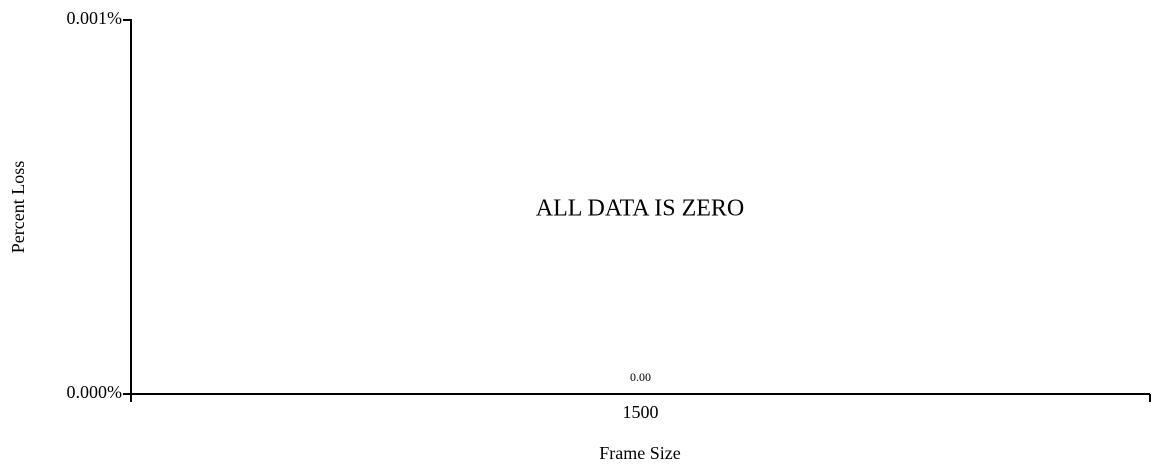 The width and height of the screenshot is (1153, 468). I want to click on x-tick-label: 1500, so click(641, 412).